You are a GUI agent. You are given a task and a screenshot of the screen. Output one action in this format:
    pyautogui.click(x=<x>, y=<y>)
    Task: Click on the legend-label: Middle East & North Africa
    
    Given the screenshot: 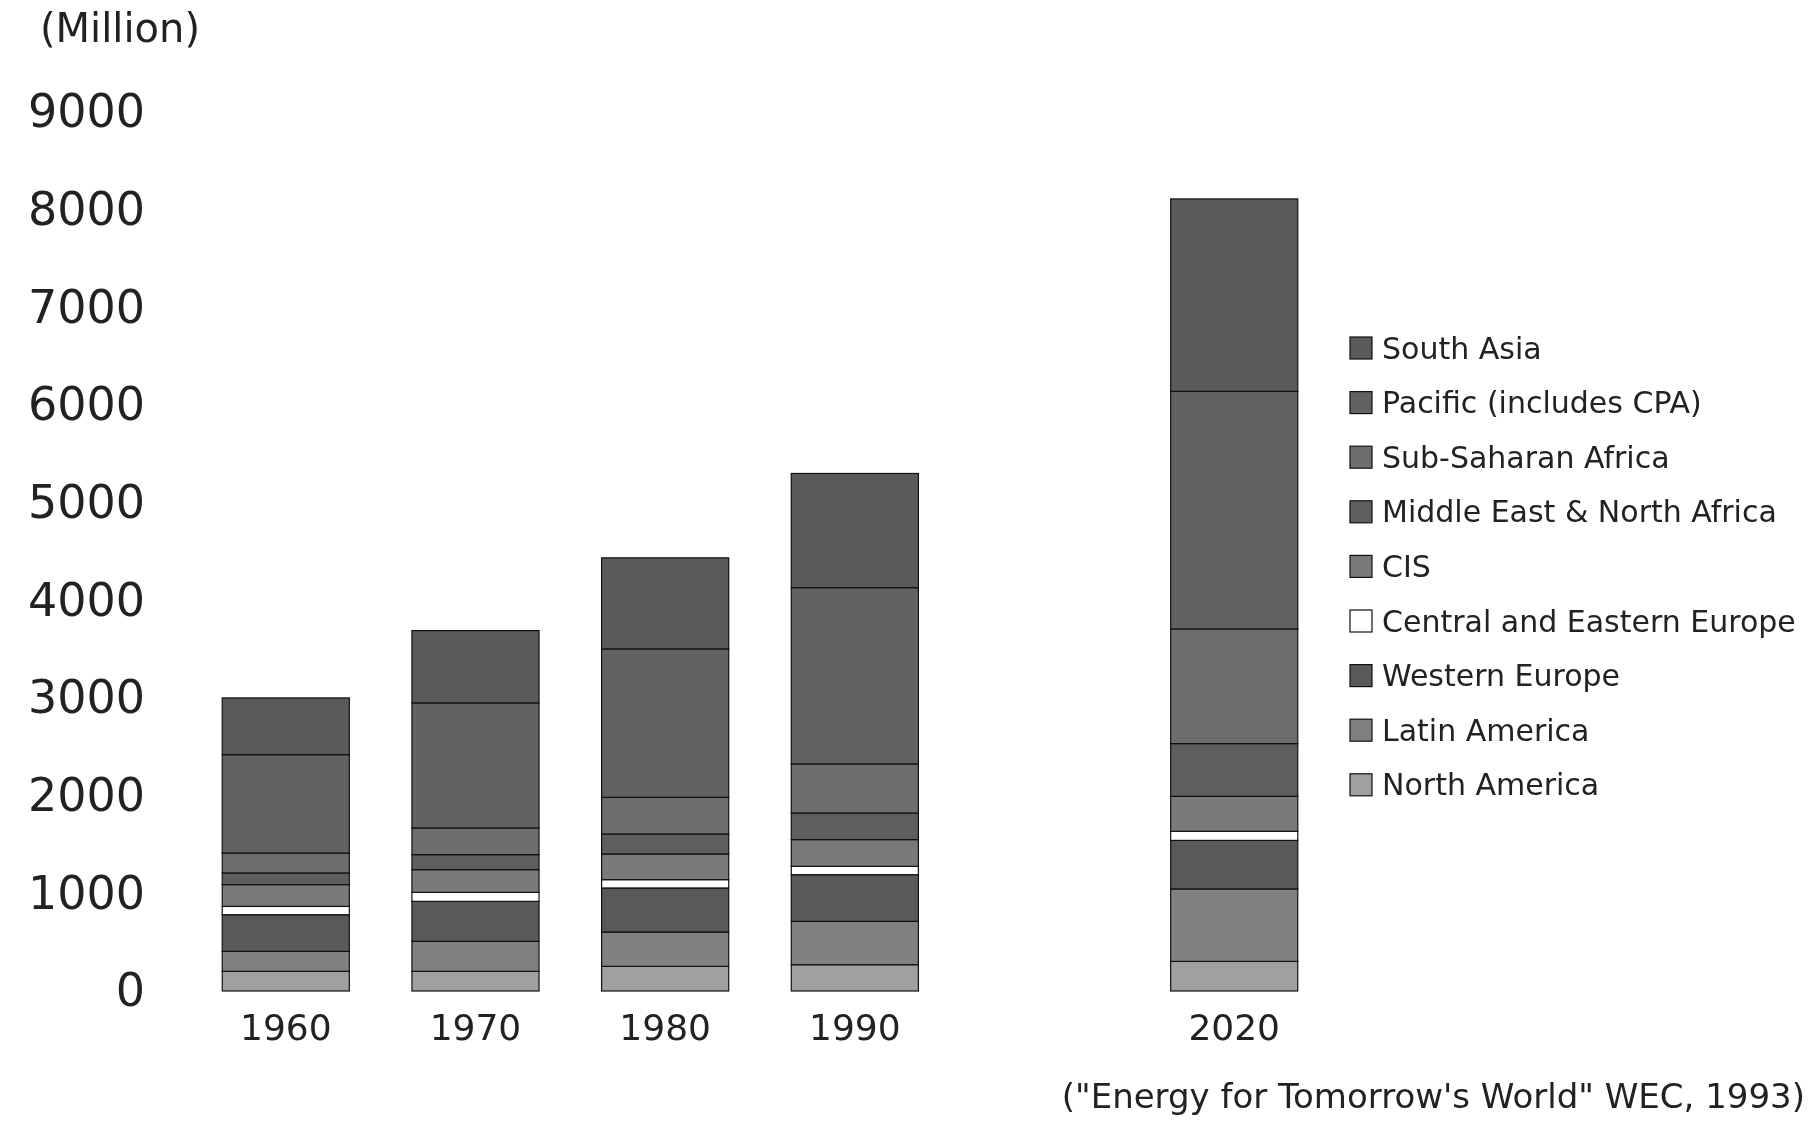 What is the action you would take?
    pyautogui.click(x=1579, y=512)
    